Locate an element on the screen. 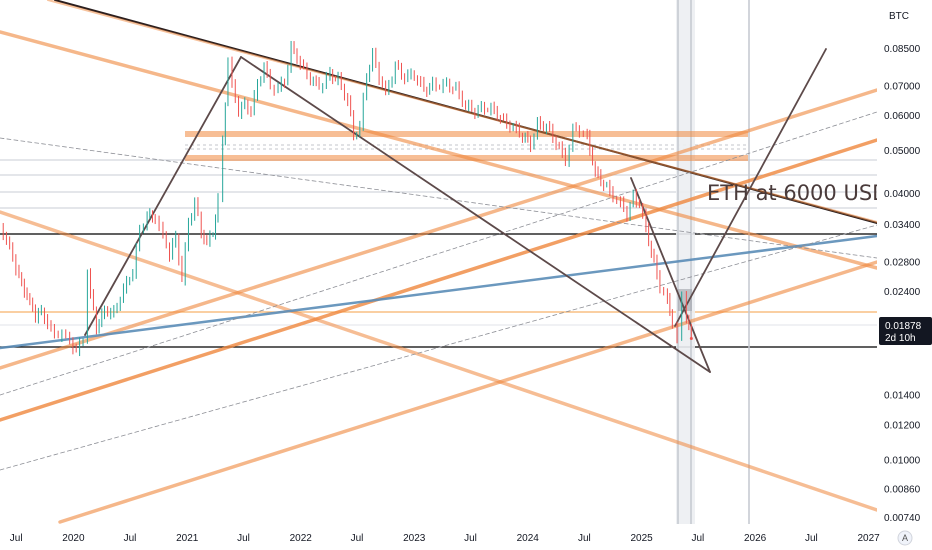  current-price-badge: 0.01878 2d 10h is located at coordinates (905, 331).